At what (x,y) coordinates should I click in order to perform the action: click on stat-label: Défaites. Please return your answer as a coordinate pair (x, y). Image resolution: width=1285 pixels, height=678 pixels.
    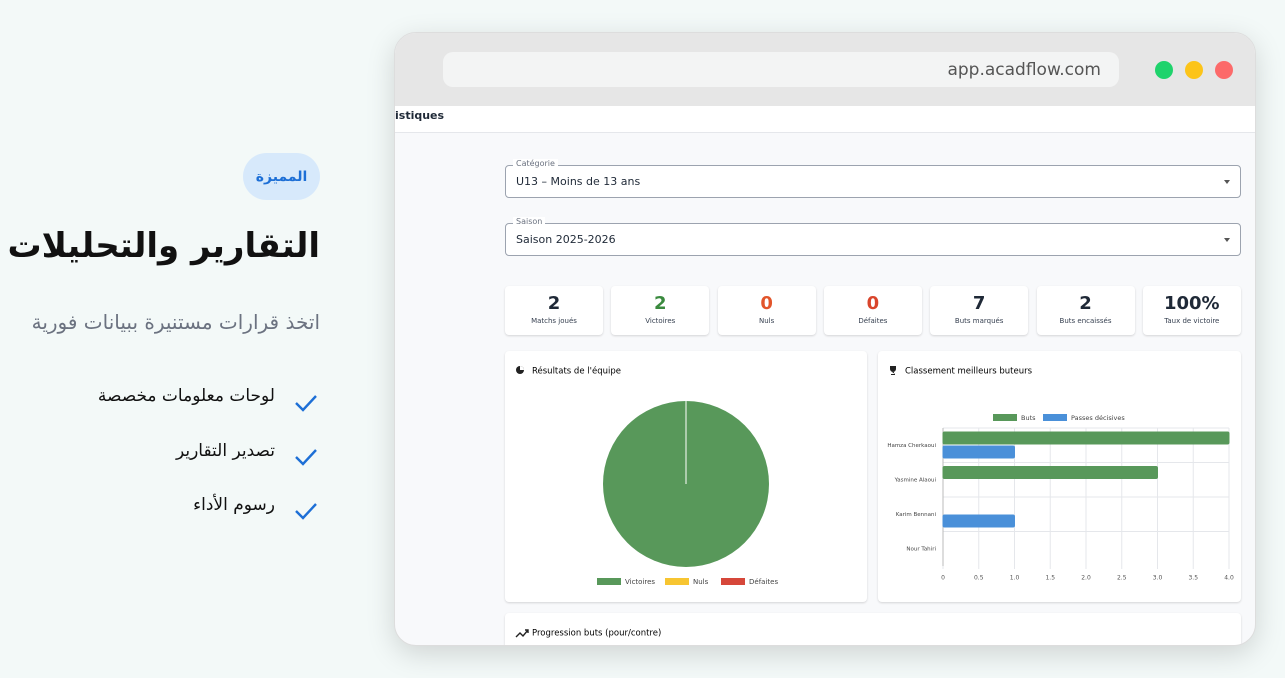
    Looking at the image, I should click on (873, 321).